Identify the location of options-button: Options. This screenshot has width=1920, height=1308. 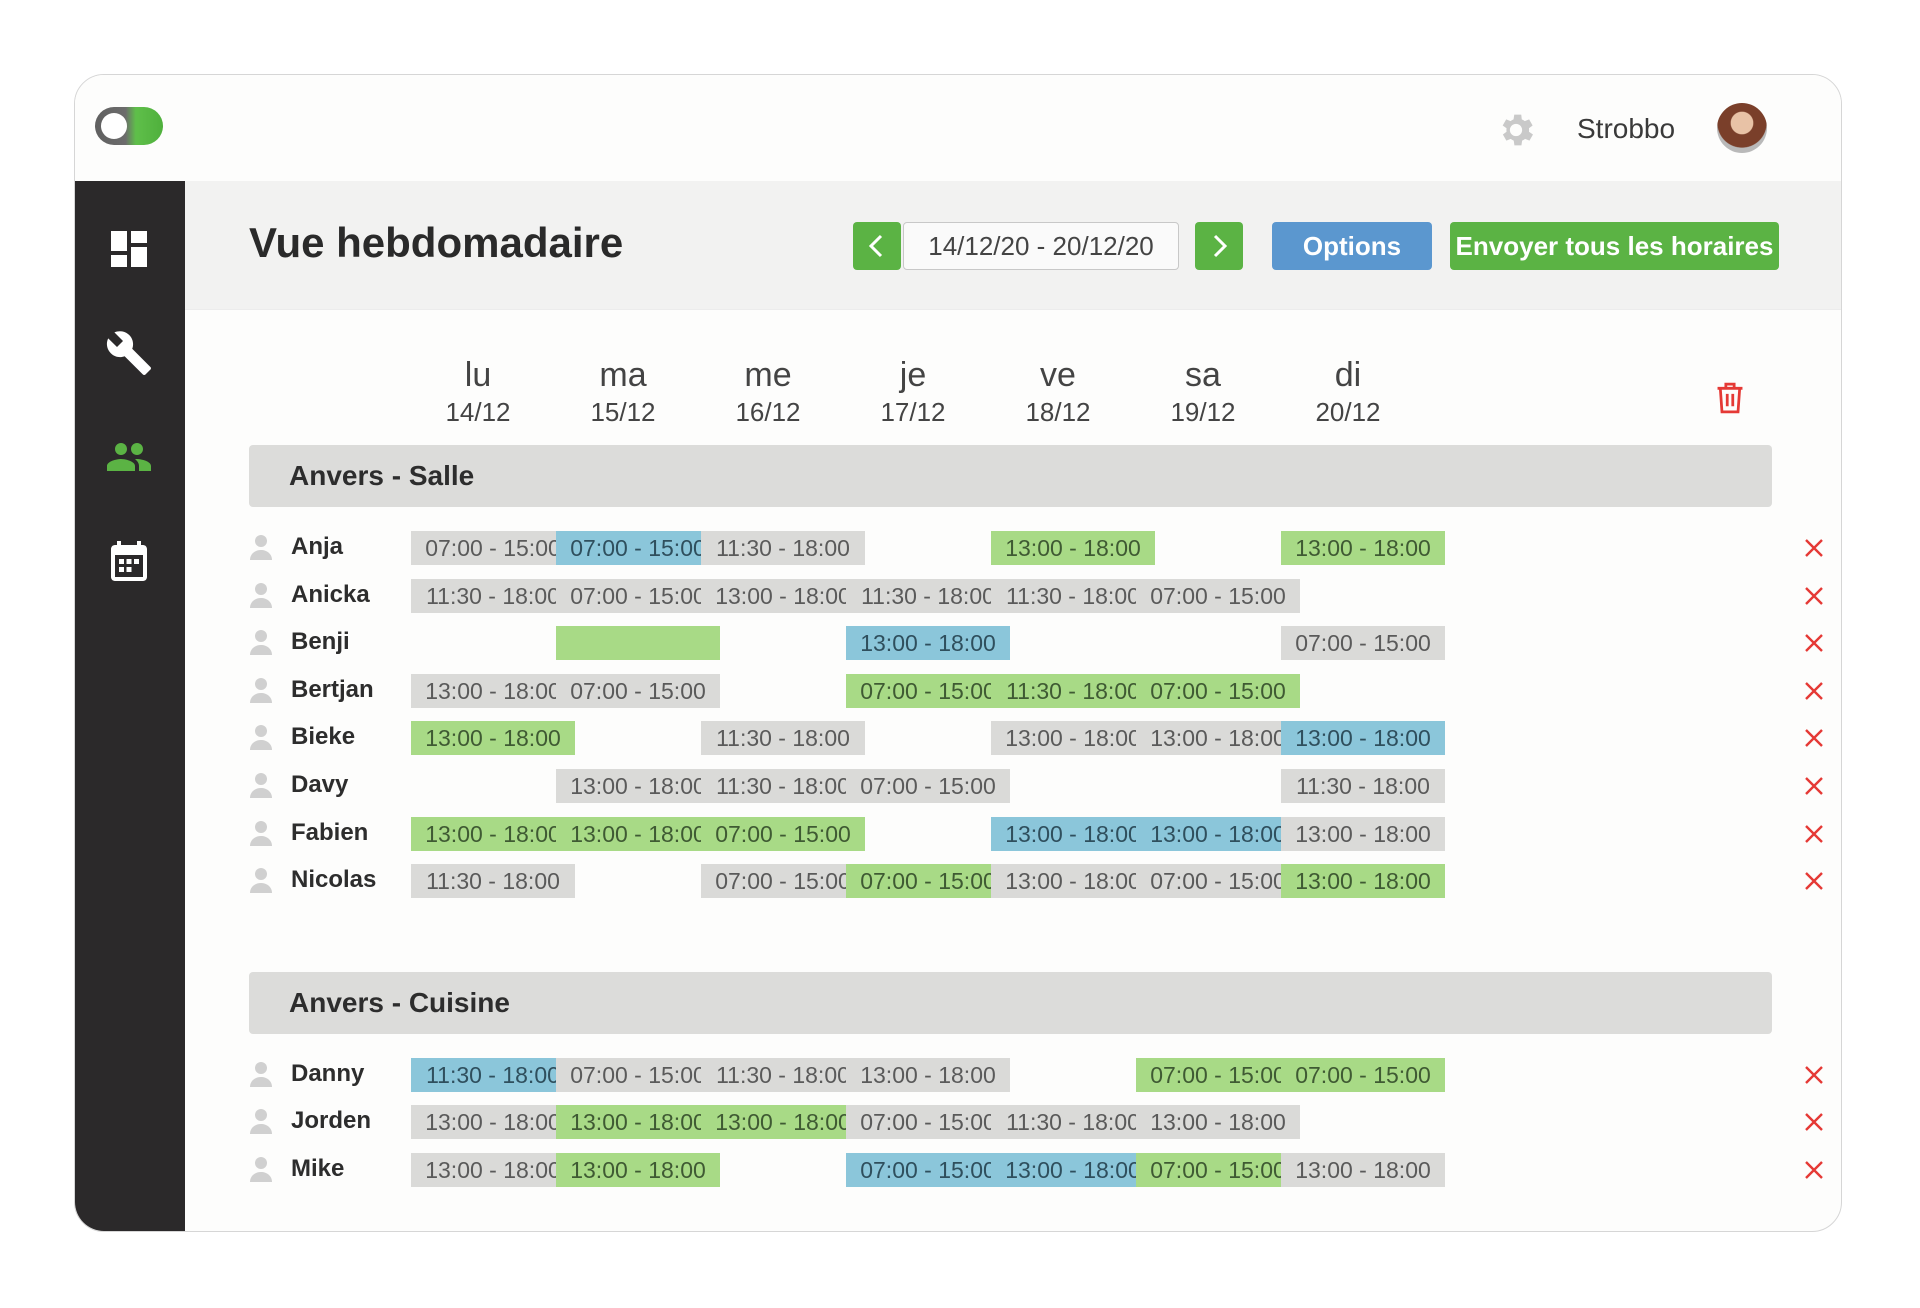
(1352, 246).